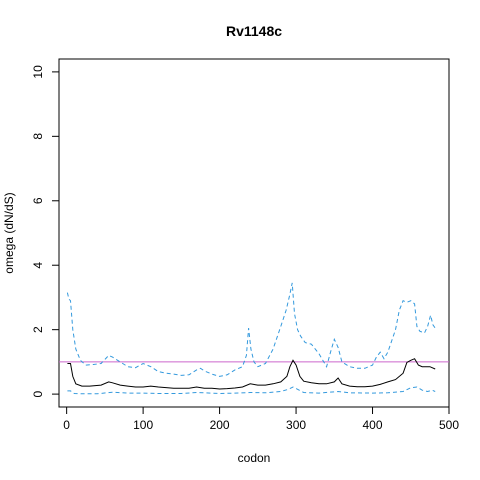  What do you see at coordinates (220, 425) in the screenshot?
I see `x-tick-label: 200` at bounding box center [220, 425].